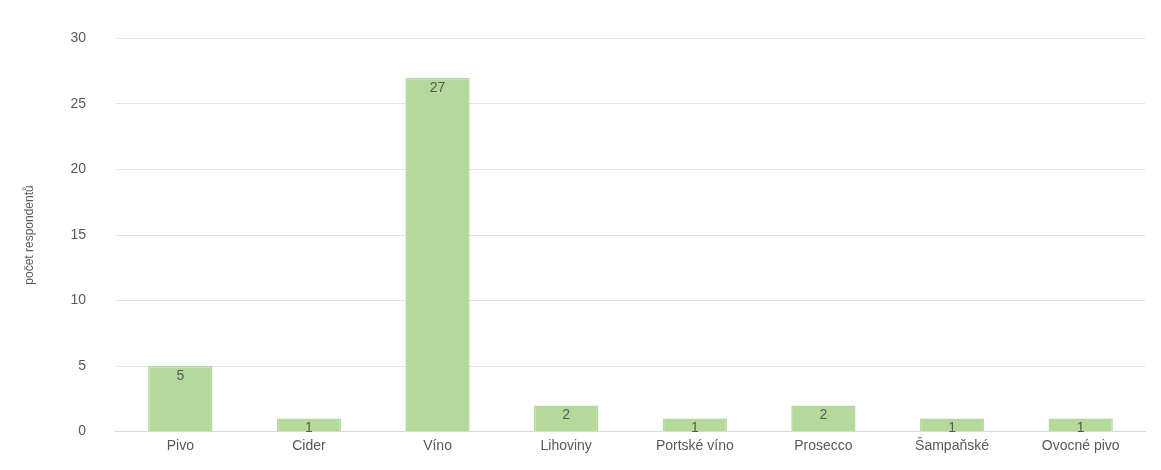  What do you see at coordinates (78, 299) in the screenshot?
I see `y-tick-label: 10` at bounding box center [78, 299].